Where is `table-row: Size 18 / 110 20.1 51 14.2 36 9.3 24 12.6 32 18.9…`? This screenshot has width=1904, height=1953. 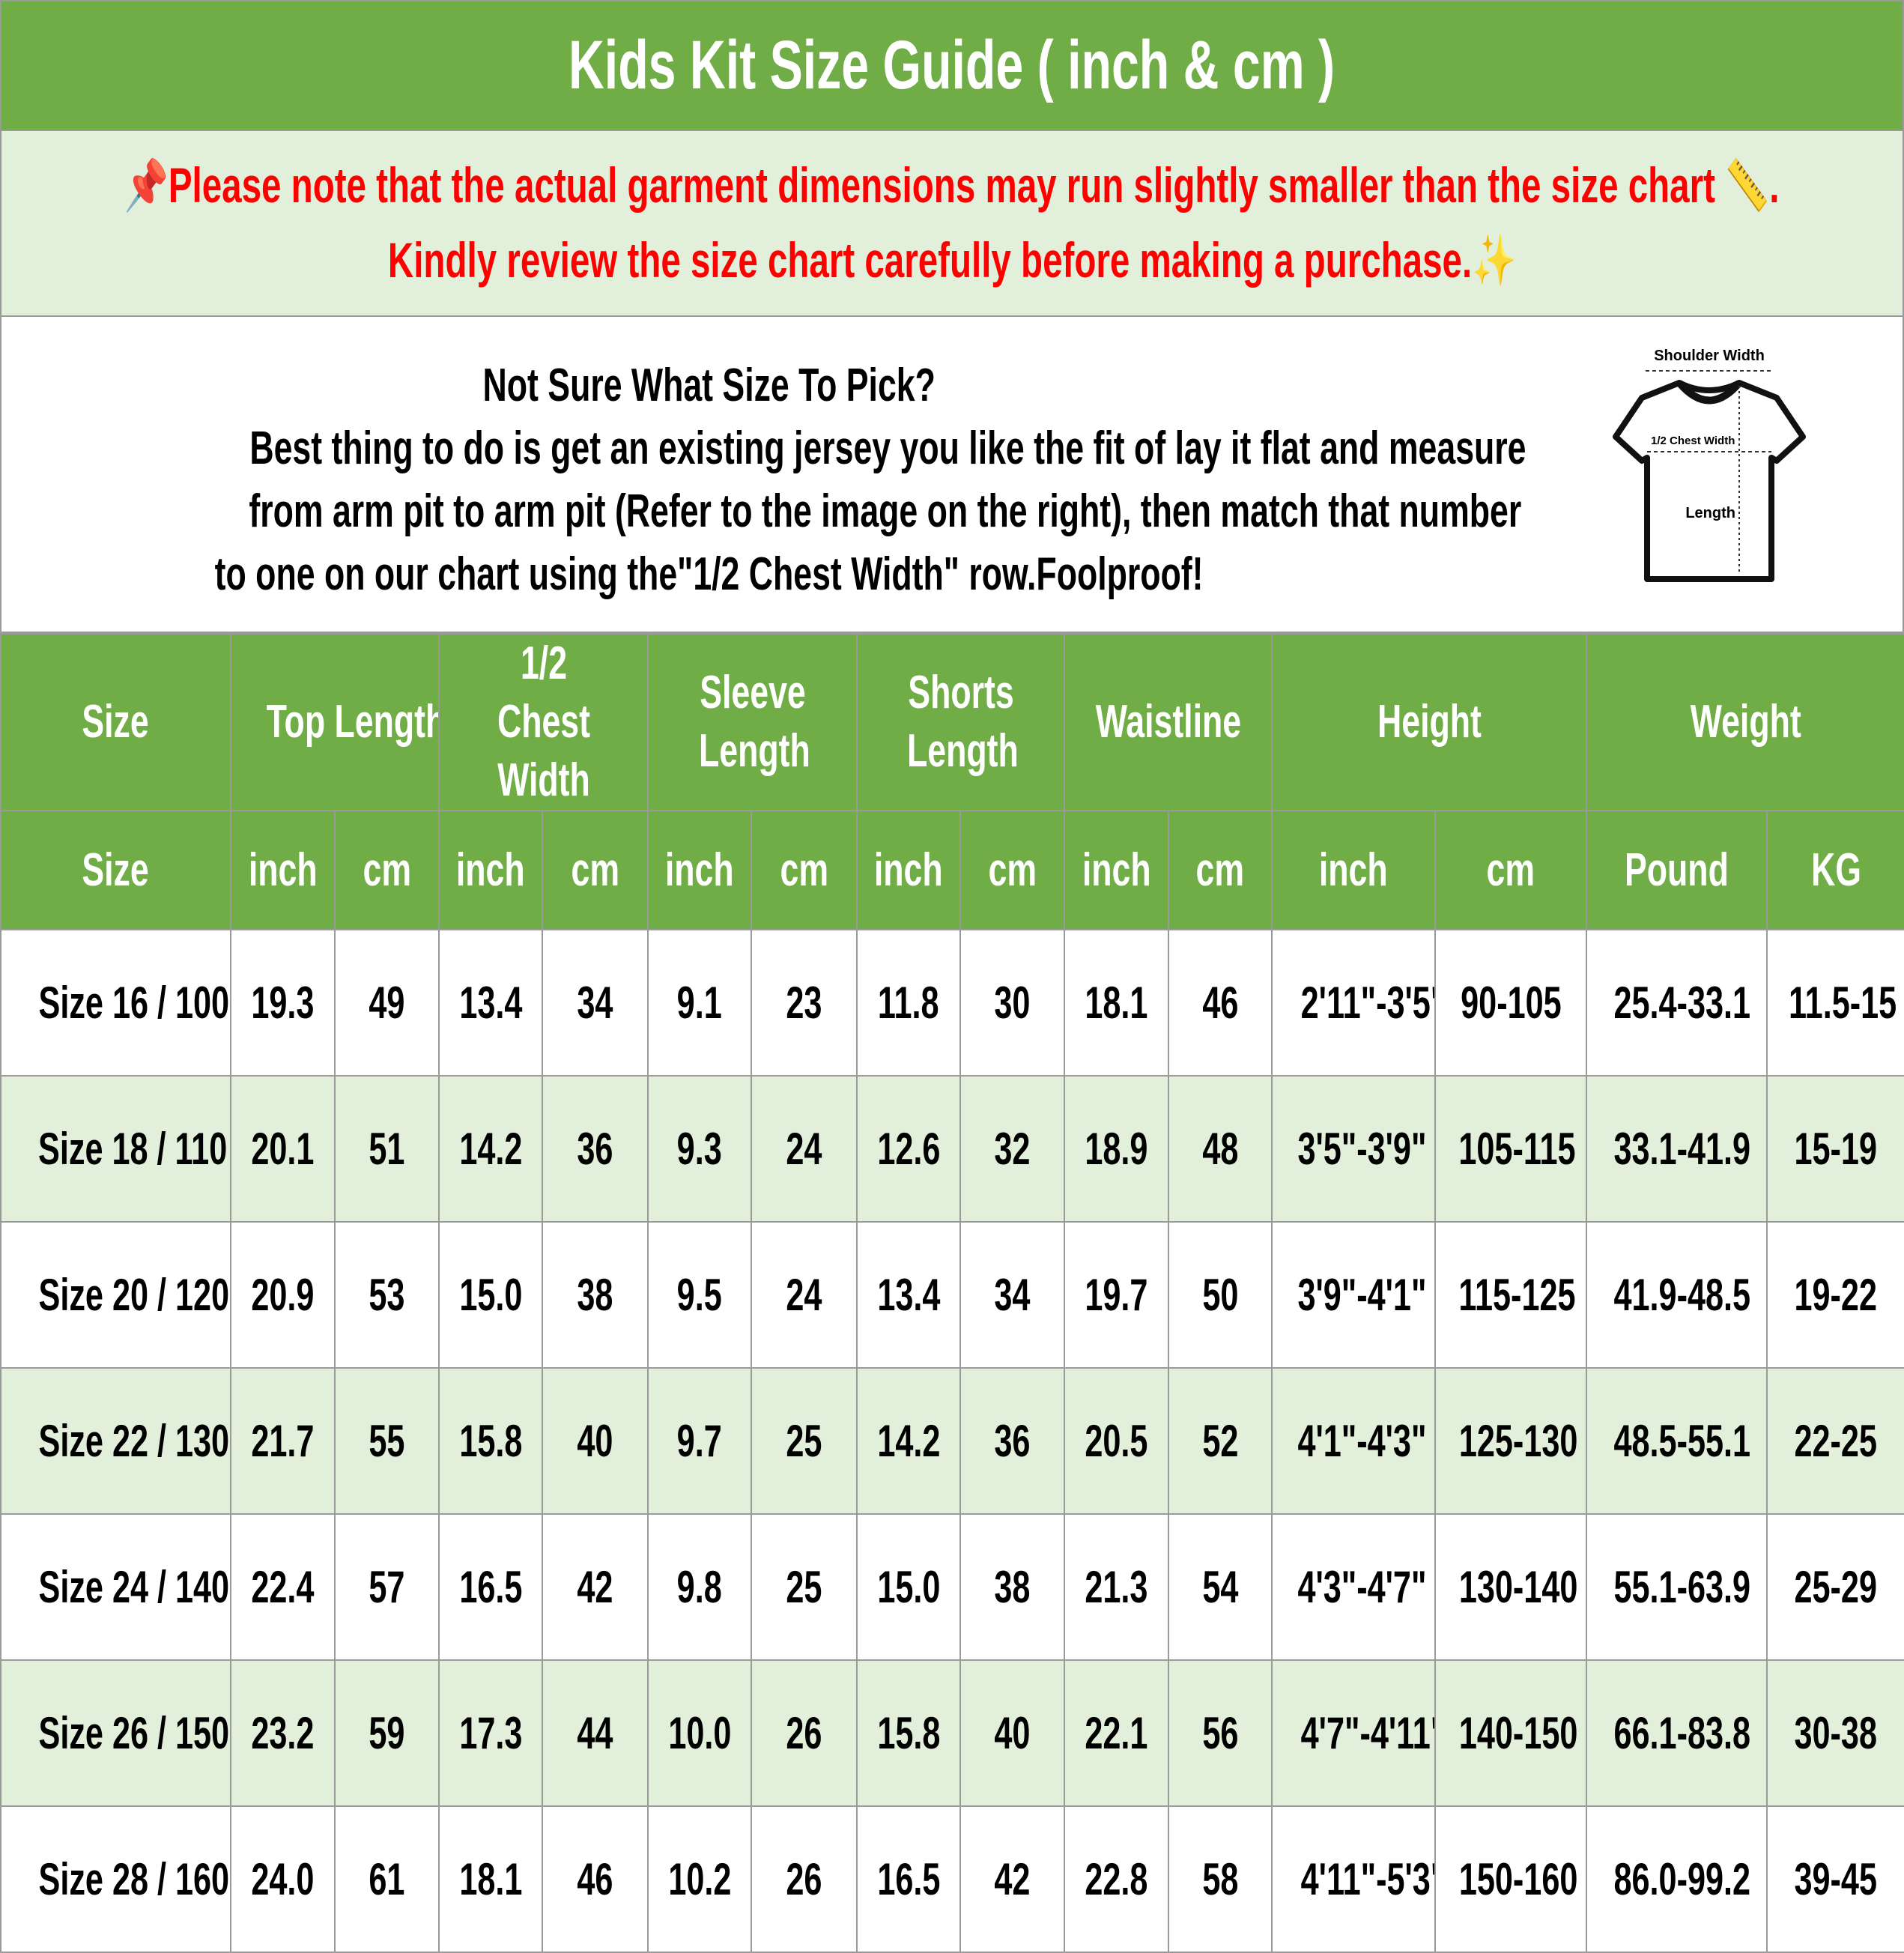
table-row: Size 18 / 110 20.1 51 14.2 36 9.3 24 12.6 32 18.9… is located at coordinates (952, 1149).